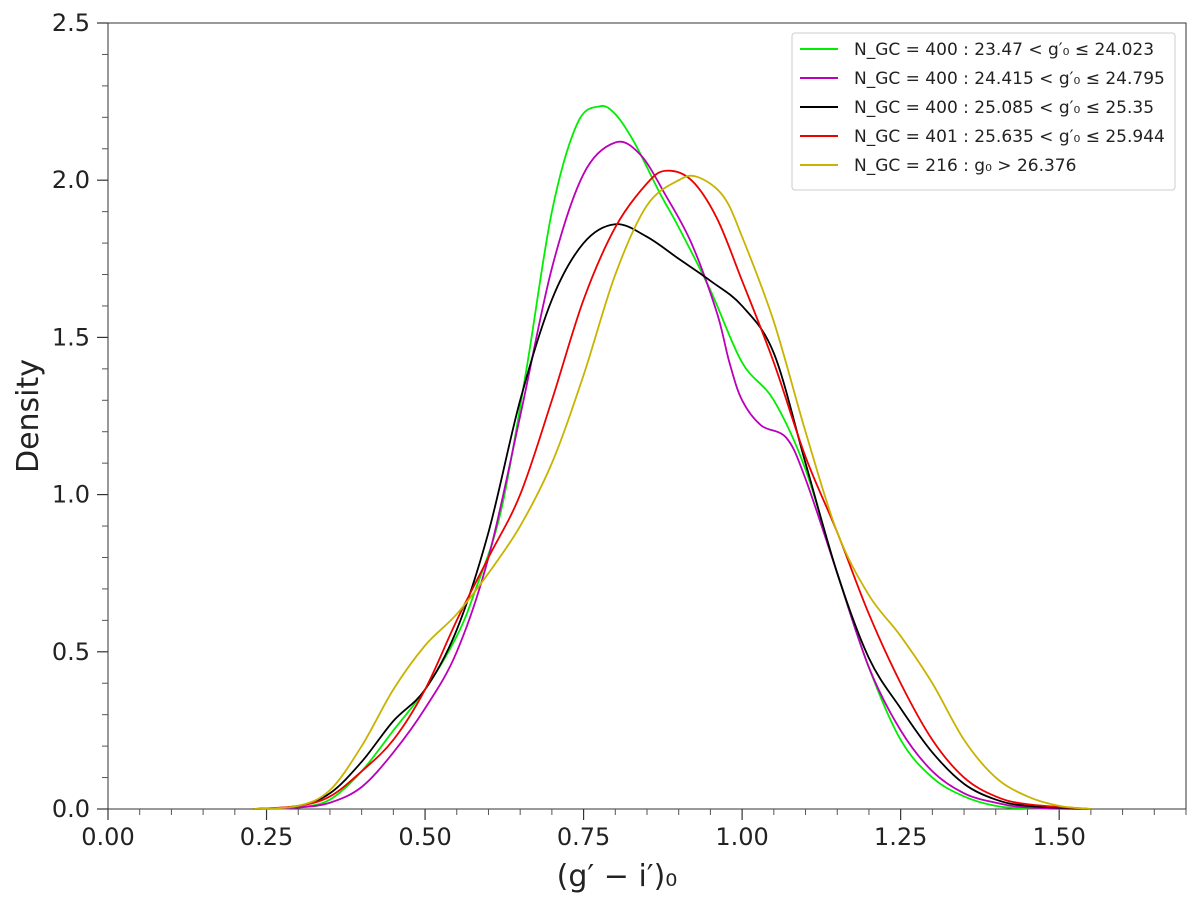 Image resolution: width=1200 pixels, height=900 pixels. Describe the element at coordinates (1009, 137) in the screenshot. I see `legend-label-4: N_GC = 401 : 25.635 < g′₀ ≤ 25.944` at that location.